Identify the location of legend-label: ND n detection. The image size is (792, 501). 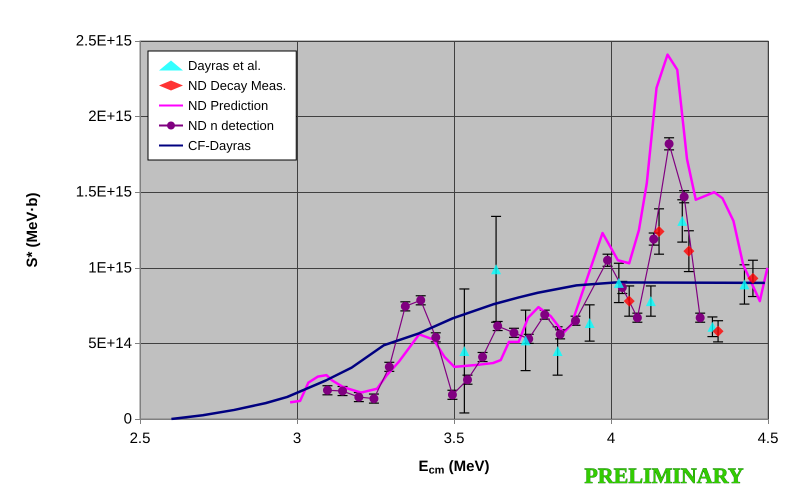
(231, 125).